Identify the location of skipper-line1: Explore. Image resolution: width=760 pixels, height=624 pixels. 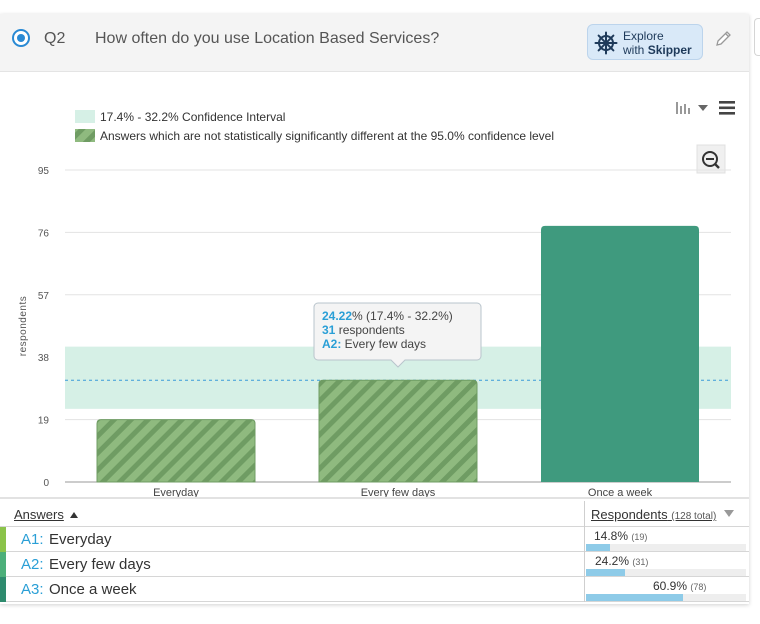
(643, 36).